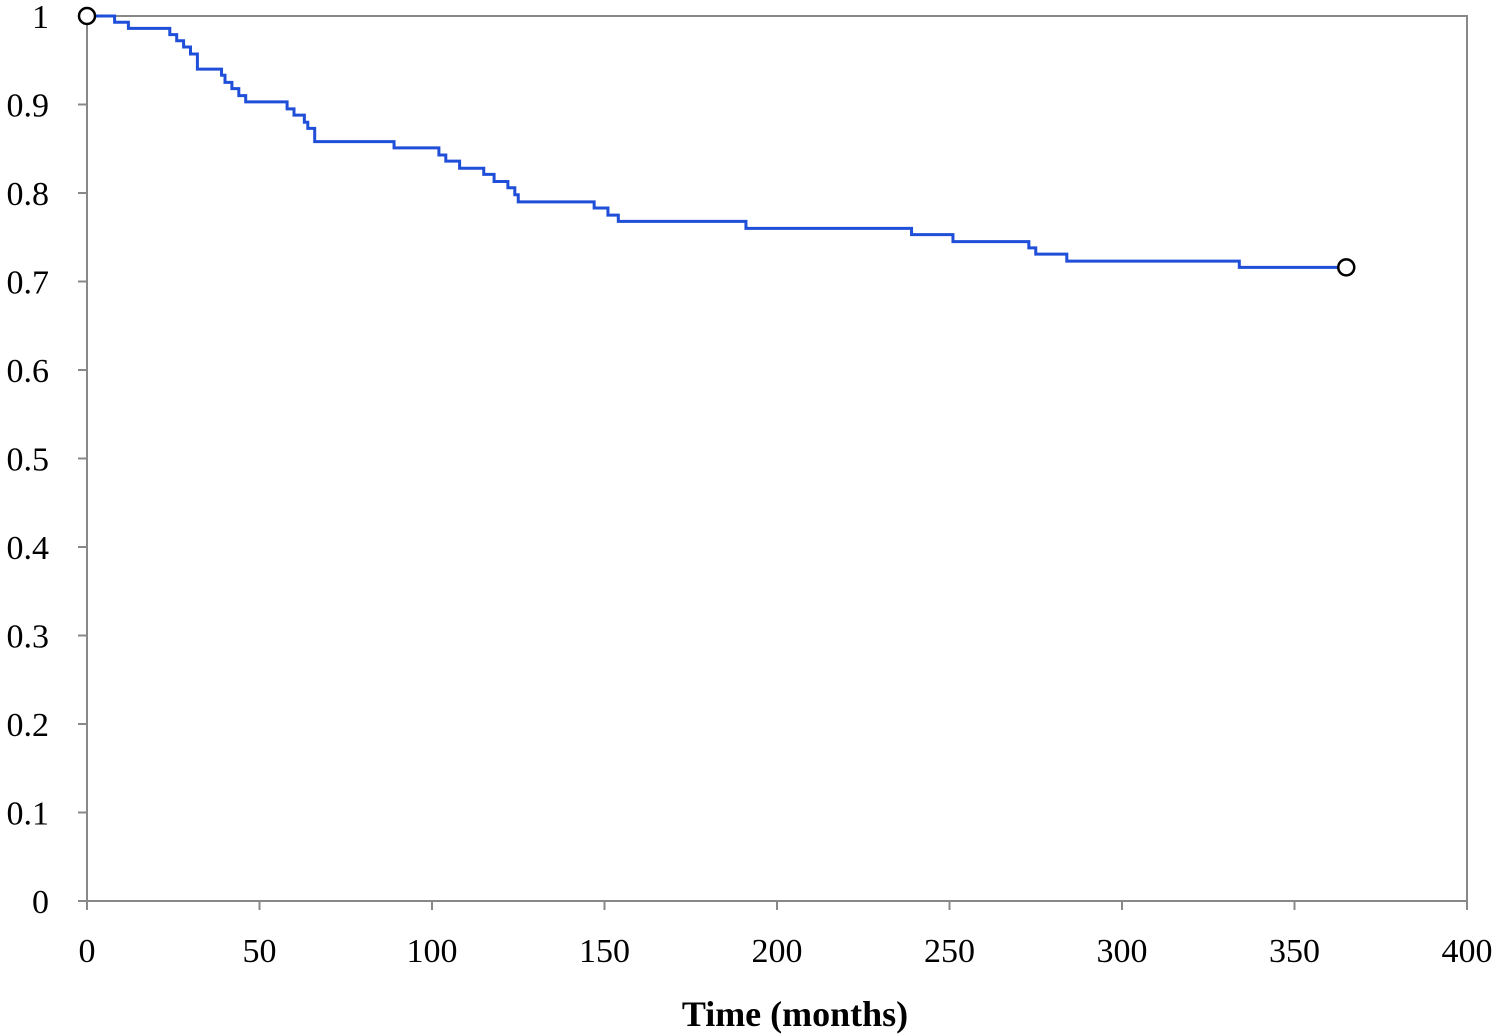 The height and width of the screenshot is (1036, 1497). Describe the element at coordinates (28, 283) in the screenshot. I see `y-tick-label: 0.7` at that location.